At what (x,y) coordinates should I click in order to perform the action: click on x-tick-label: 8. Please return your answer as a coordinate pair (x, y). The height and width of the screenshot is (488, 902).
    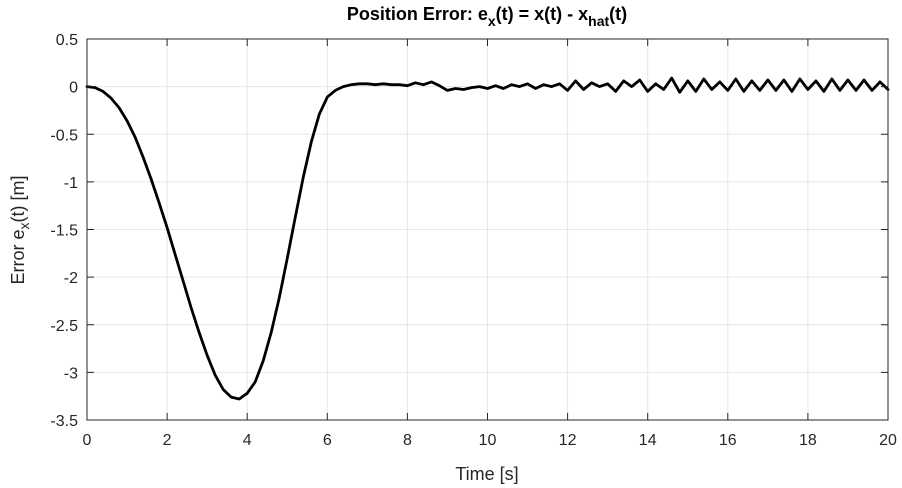
    Looking at the image, I should click on (407, 440).